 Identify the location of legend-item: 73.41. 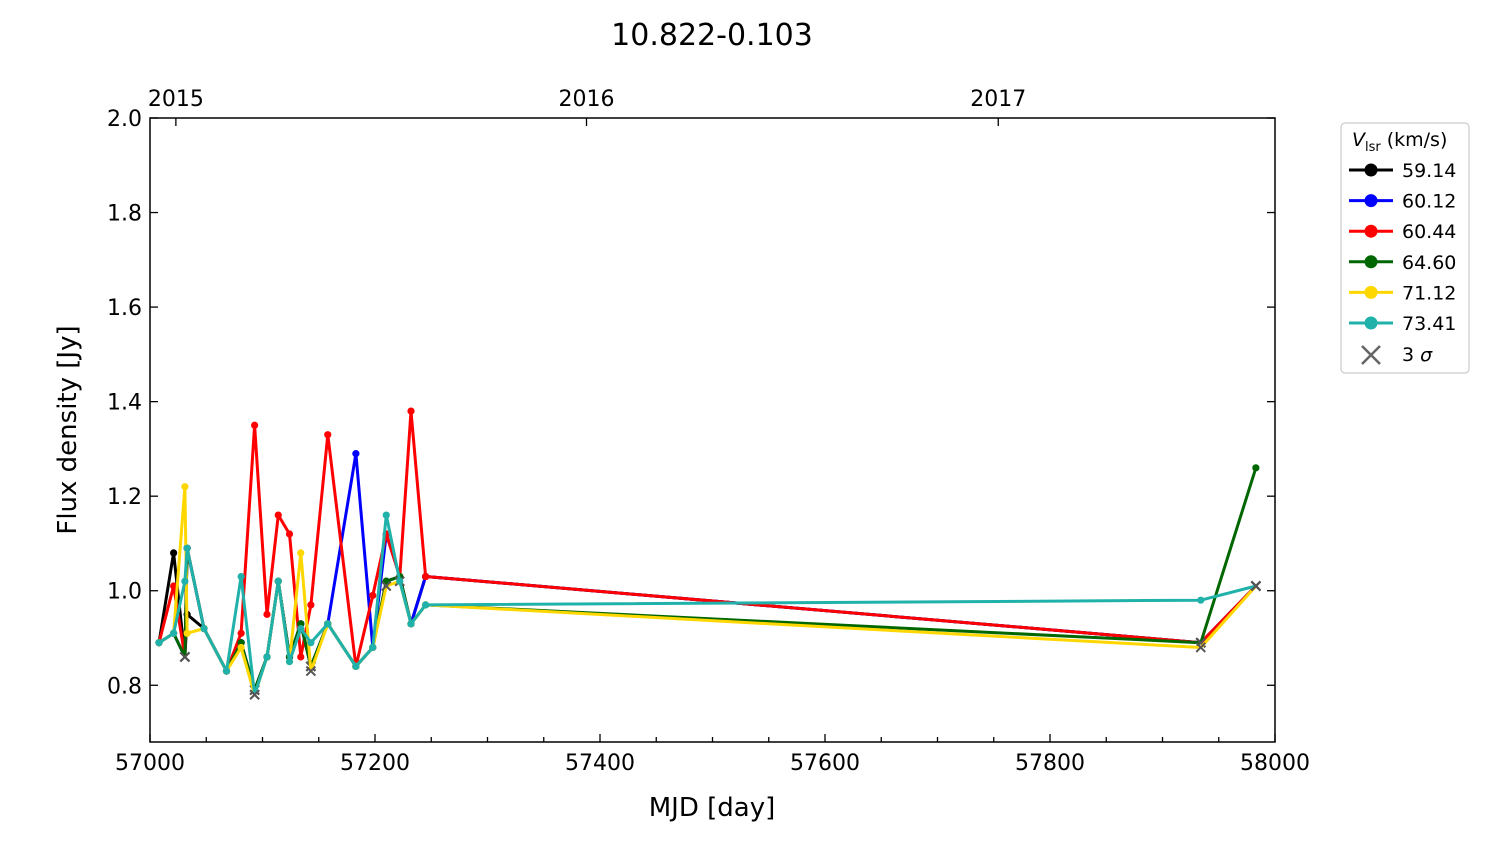
(1402, 324).